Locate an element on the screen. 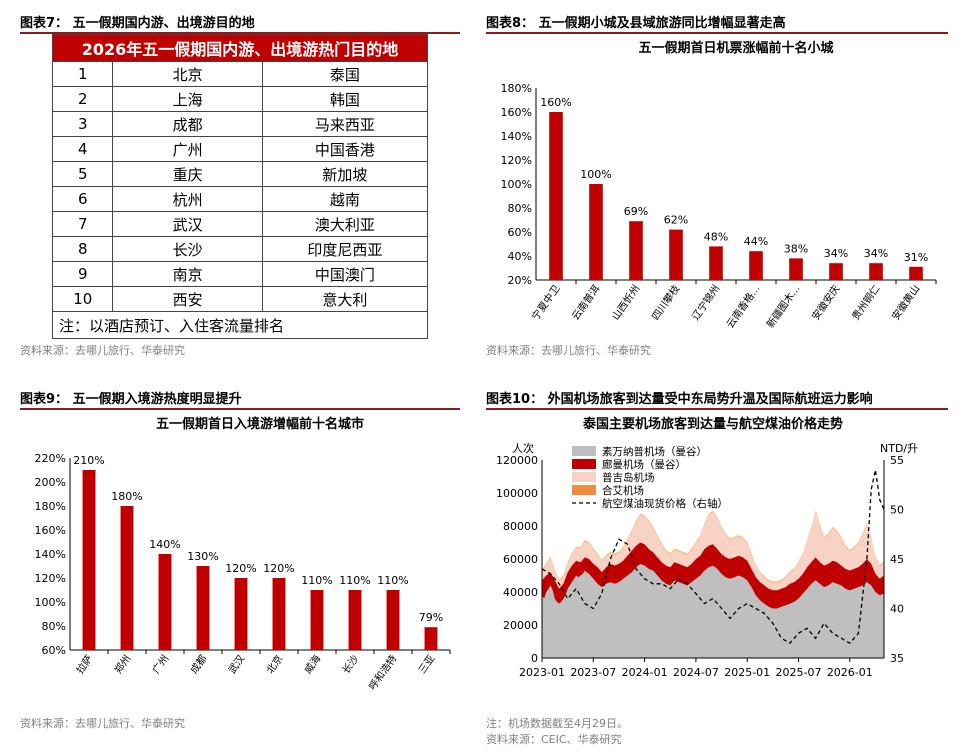 The height and width of the screenshot is (754, 962). y-tick-label: 100000 is located at coordinates (517, 493).